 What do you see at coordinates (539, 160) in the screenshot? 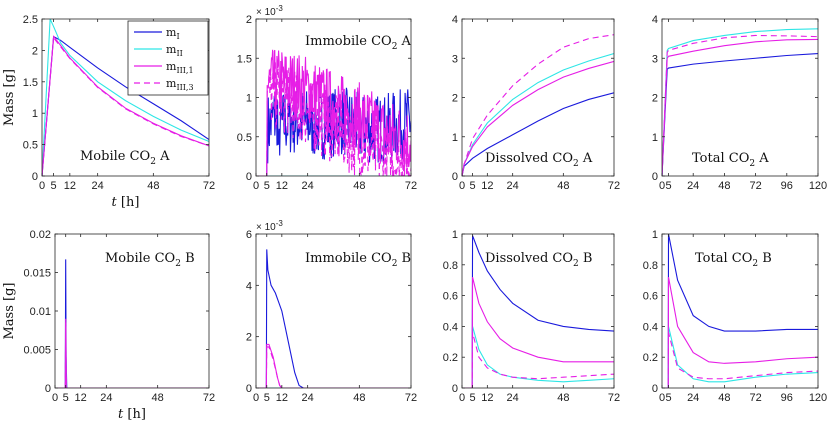
I see `panel-annotation: Dissolved CO2 A` at bounding box center [539, 160].